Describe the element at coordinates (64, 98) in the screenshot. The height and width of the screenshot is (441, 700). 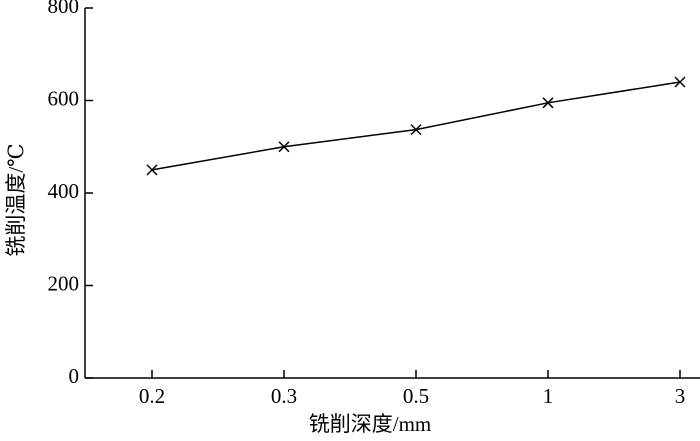
I see `y-tick-label: 600` at that location.